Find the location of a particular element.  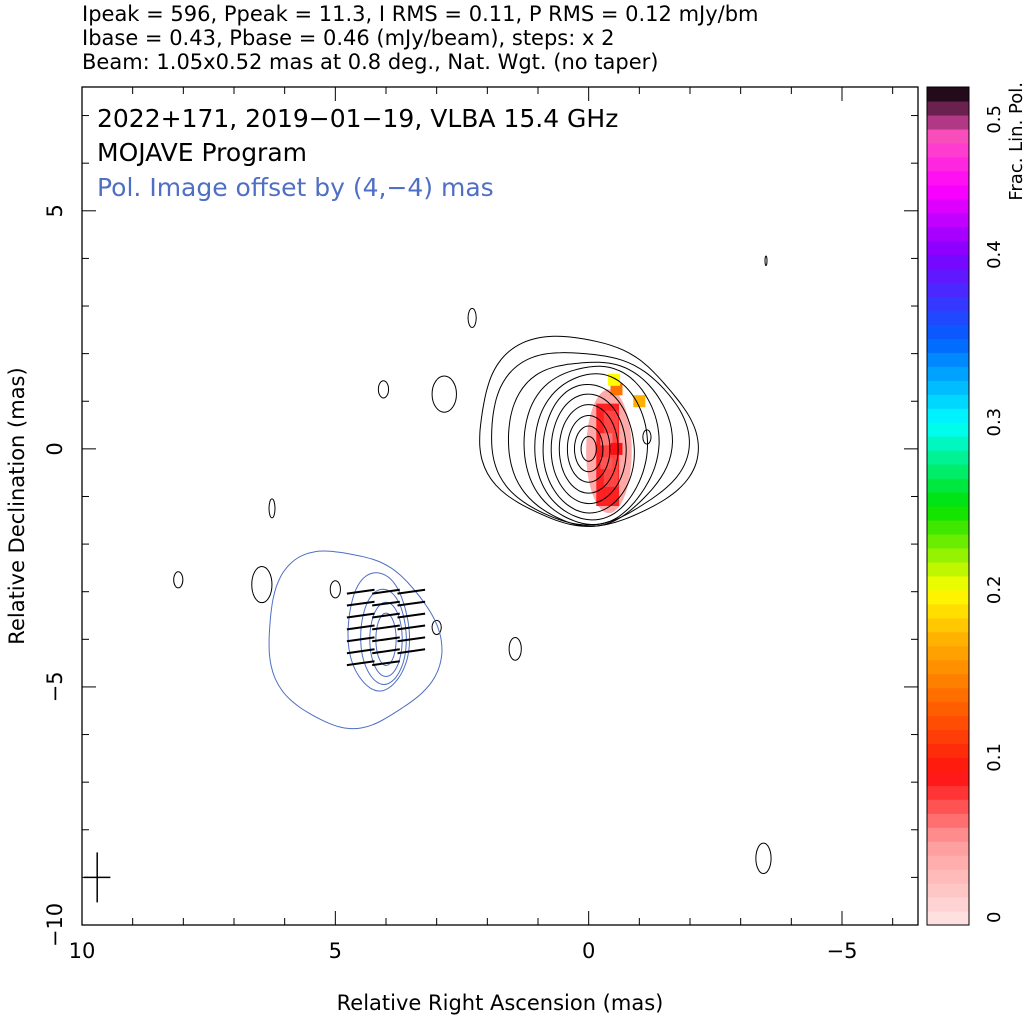

y-tick-label: −10 is located at coordinates (55, 925).